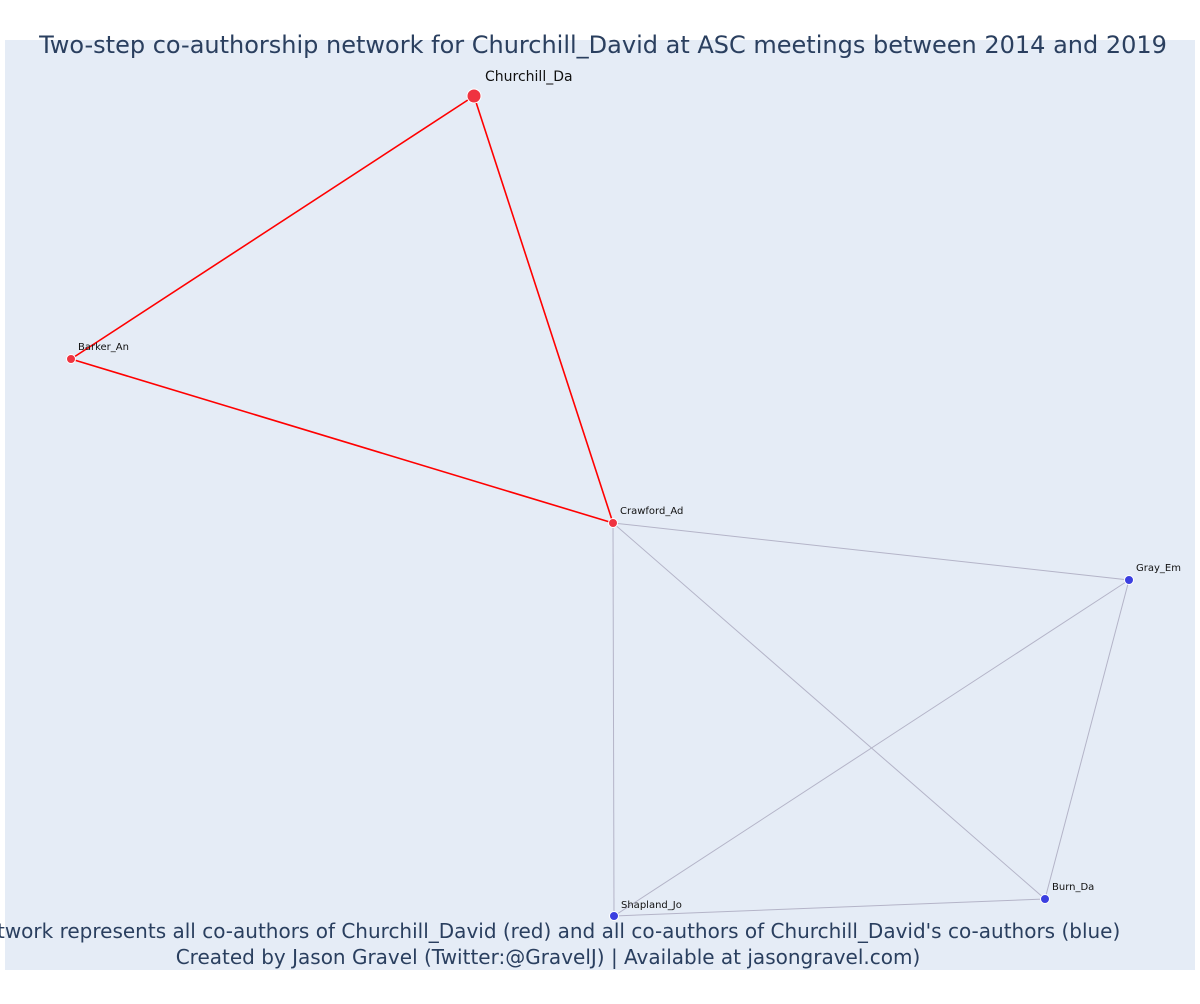  What do you see at coordinates (871, 551) in the screenshot?
I see `edge-crawford-gray` at bounding box center [871, 551].